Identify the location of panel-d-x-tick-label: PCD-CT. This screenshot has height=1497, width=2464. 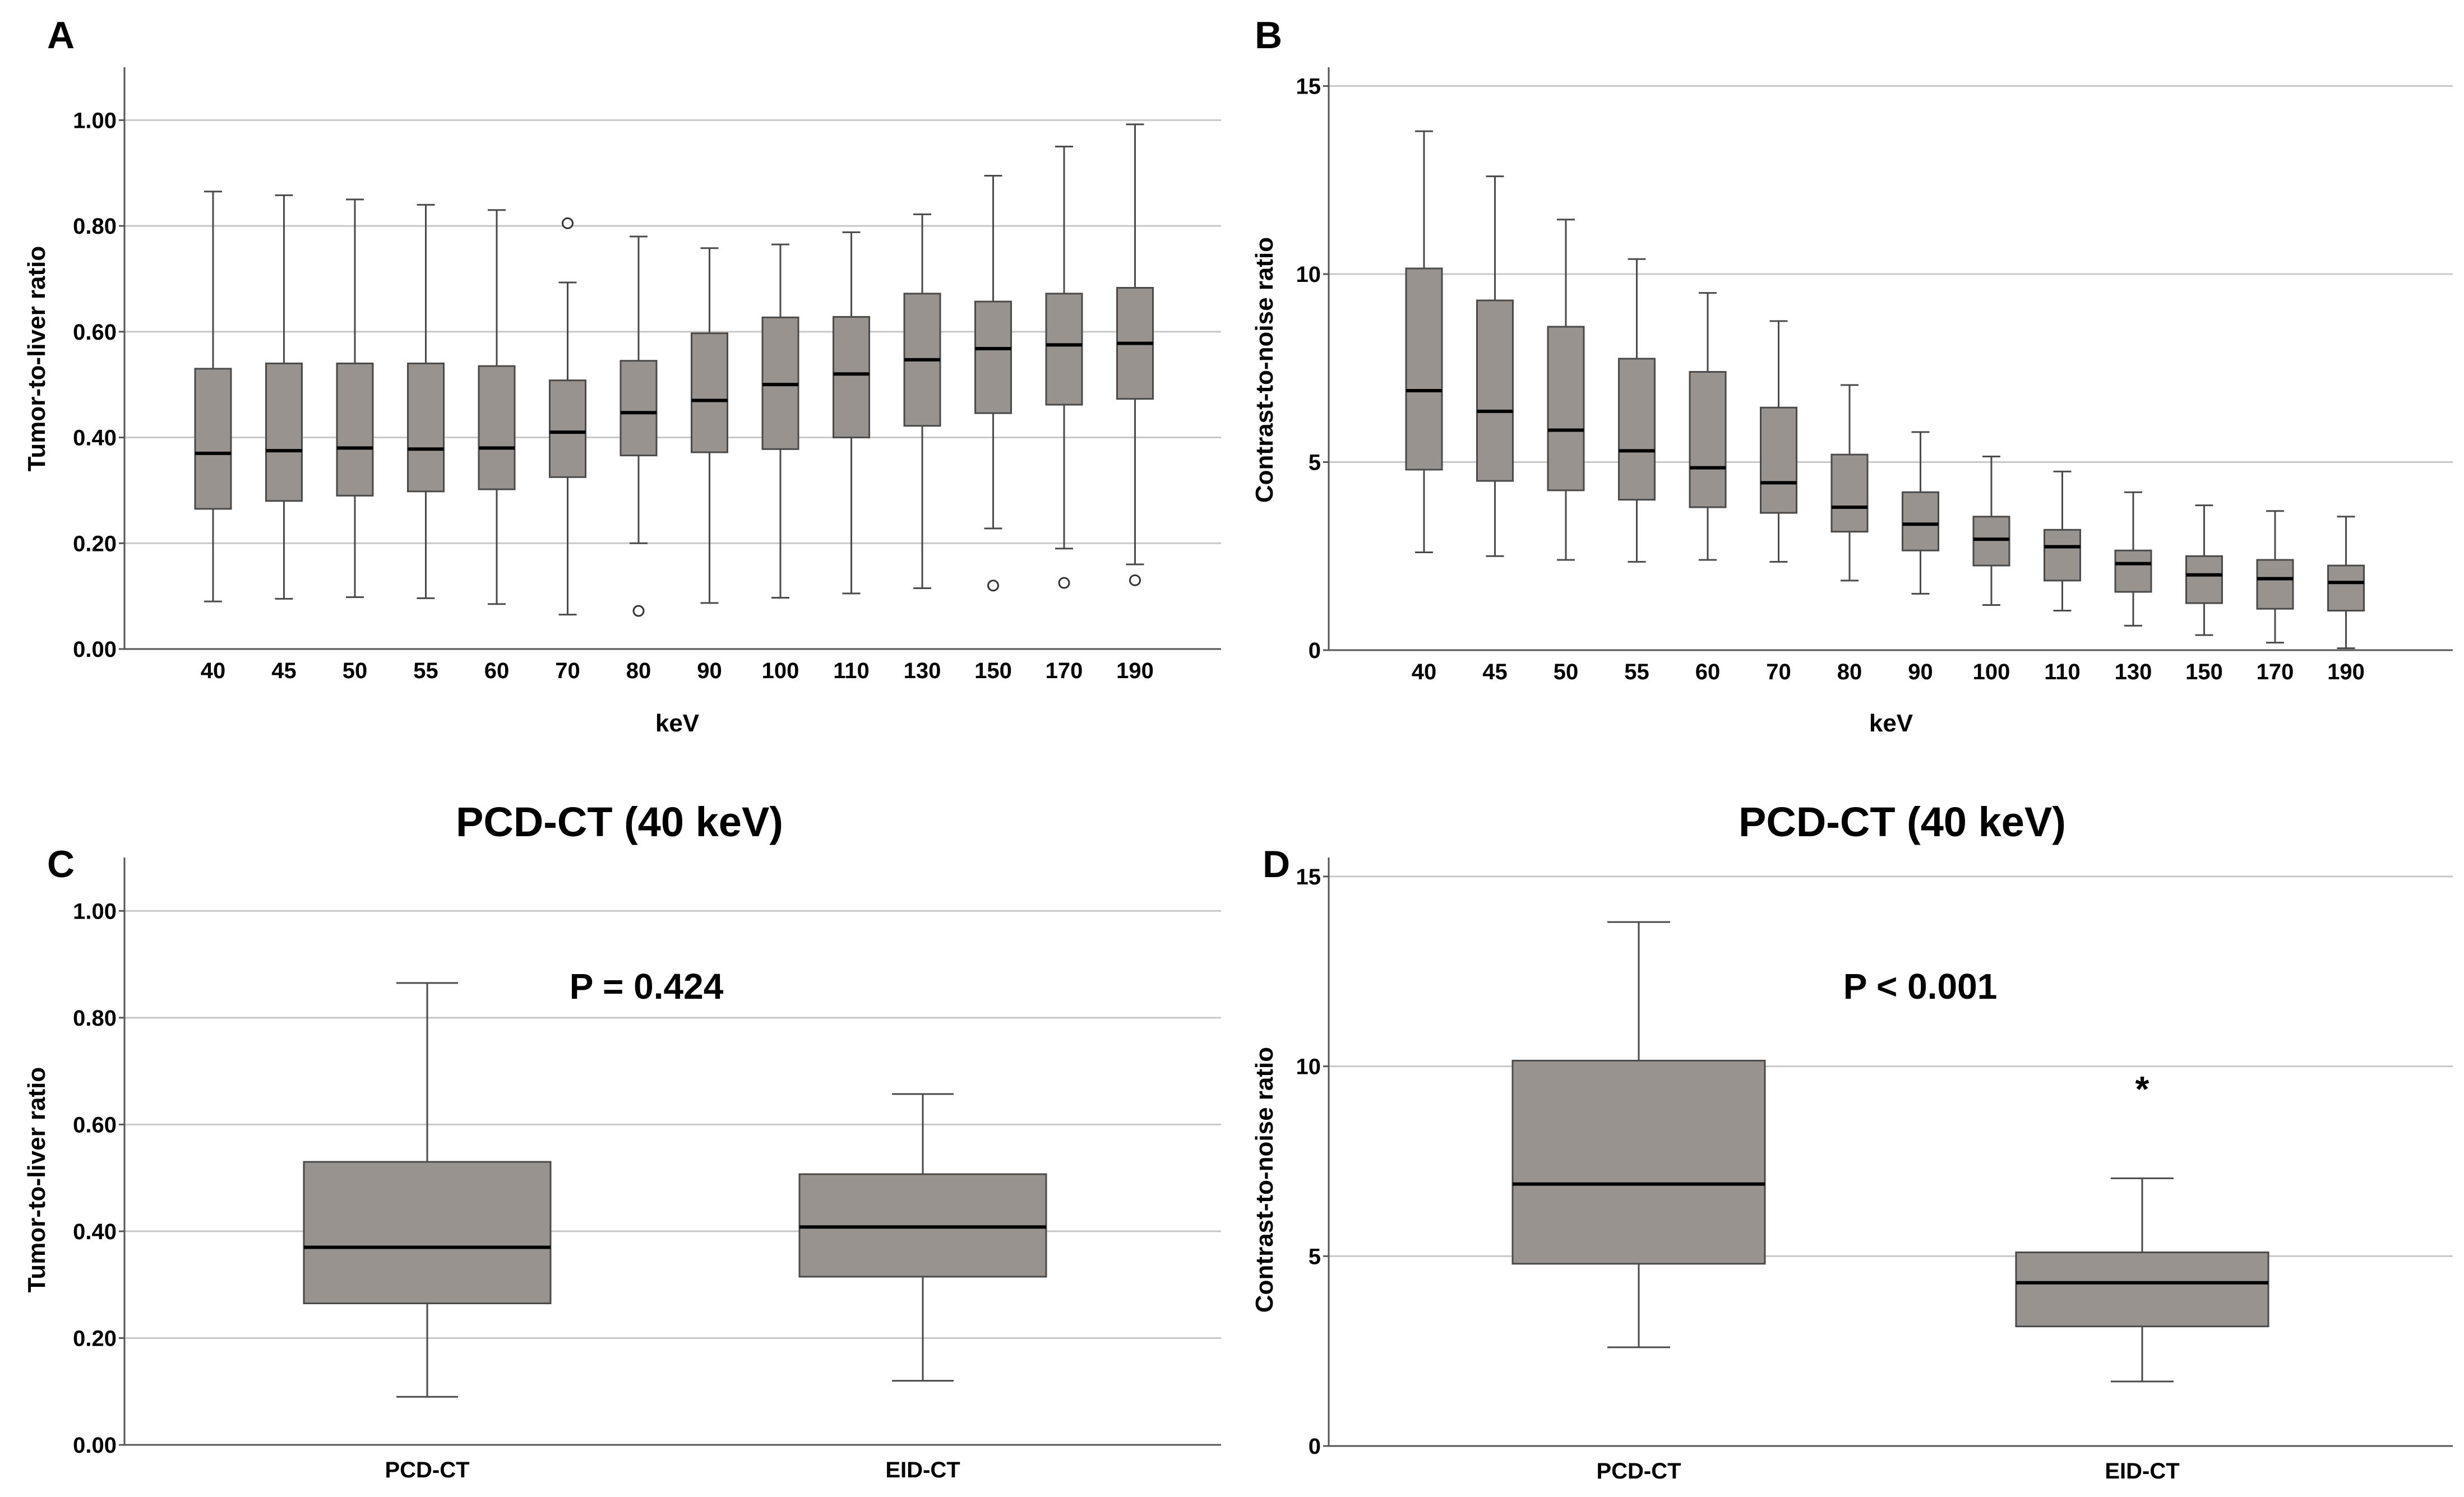
(1638, 1472).